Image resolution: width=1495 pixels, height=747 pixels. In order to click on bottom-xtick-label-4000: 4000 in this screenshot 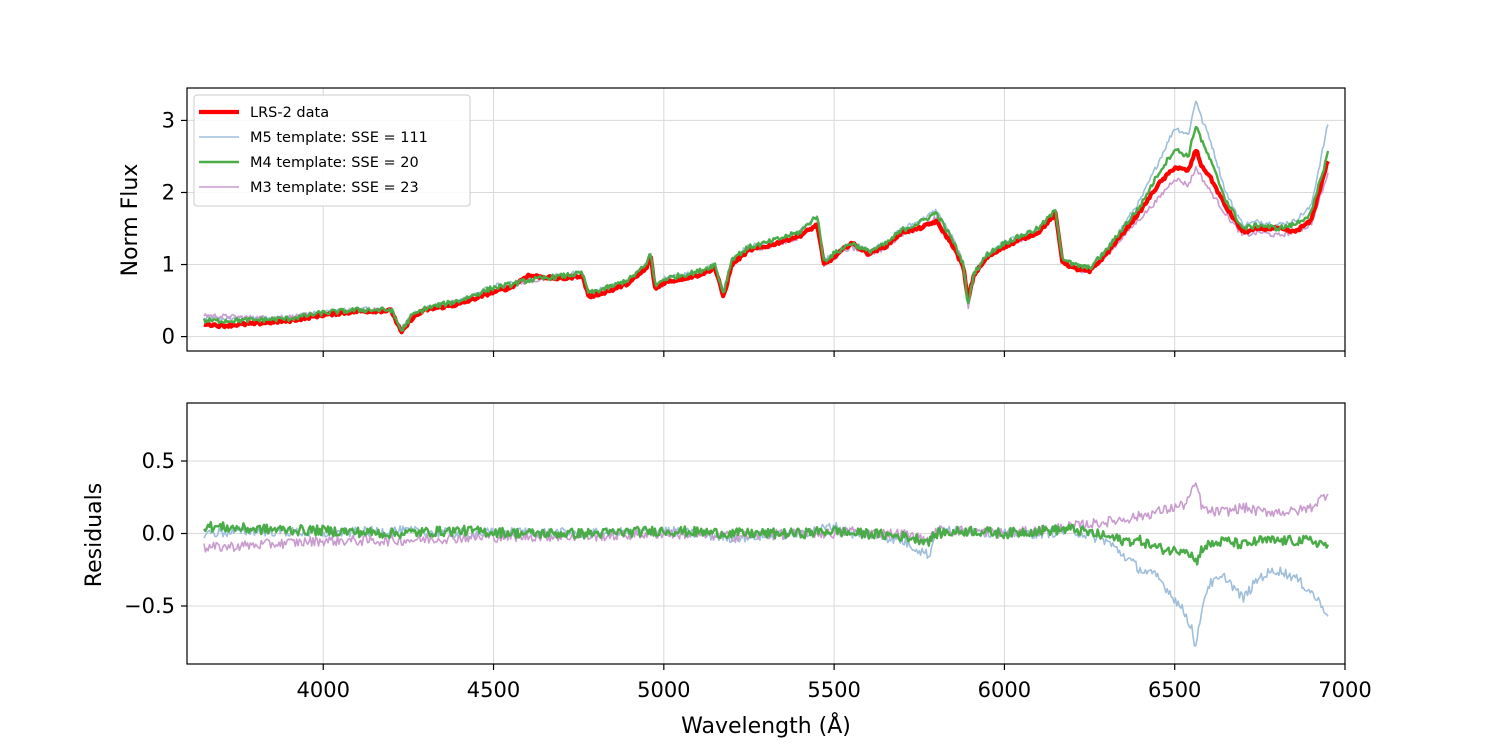, I will do `click(323, 690)`.